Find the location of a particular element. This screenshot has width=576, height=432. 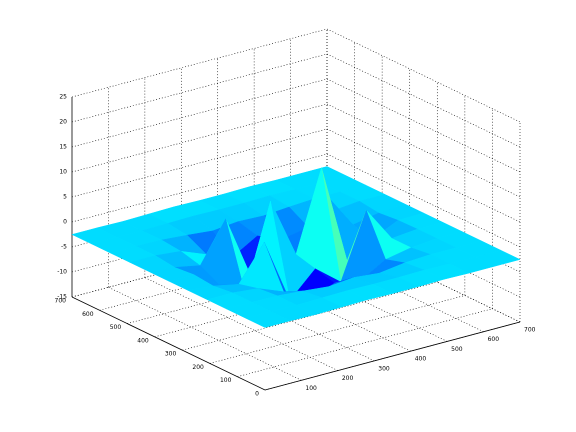

z-tick-label: 15 is located at coordinates (63, 147).